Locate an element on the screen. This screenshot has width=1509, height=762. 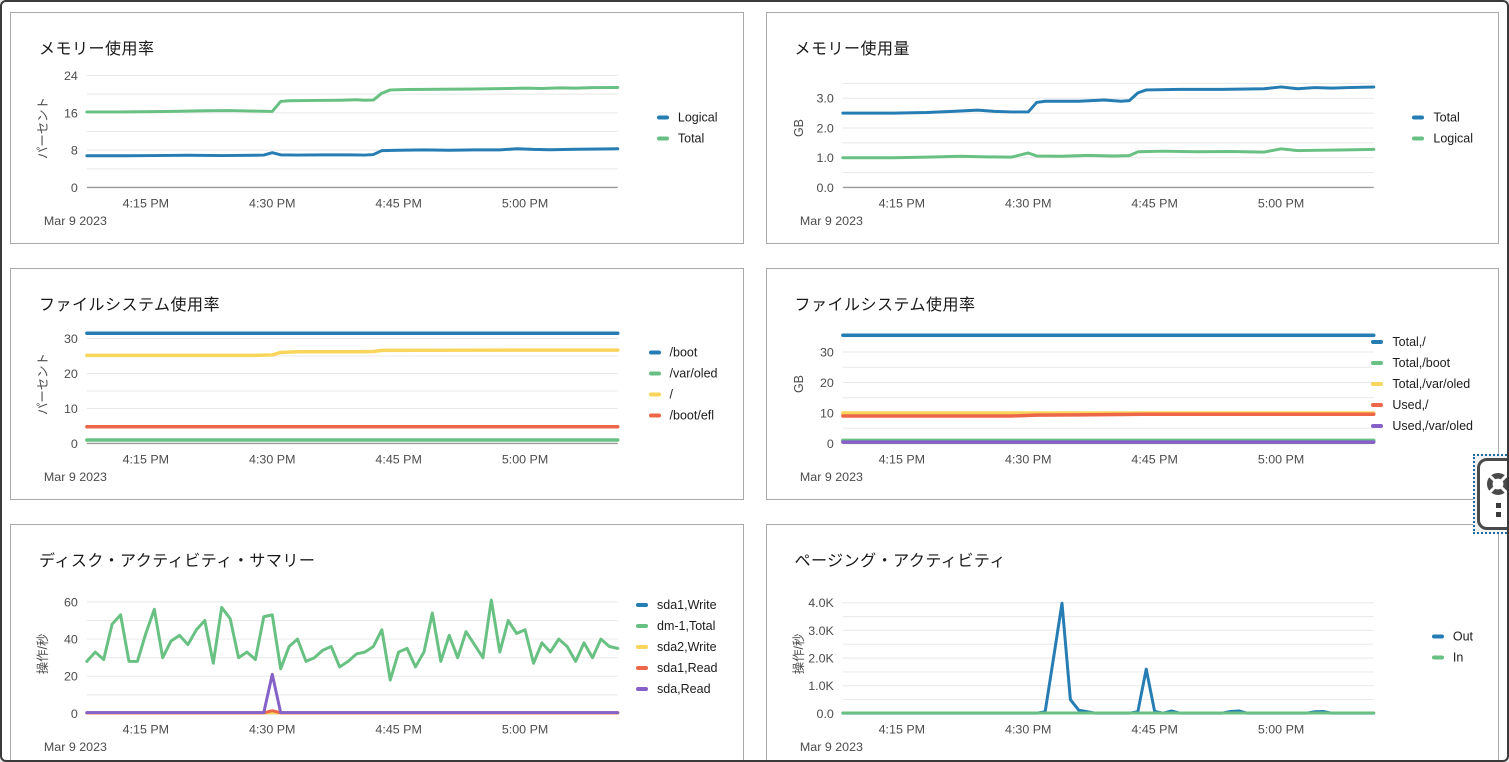
legend-item-Out: Out is located at coordinates (1452, 637).